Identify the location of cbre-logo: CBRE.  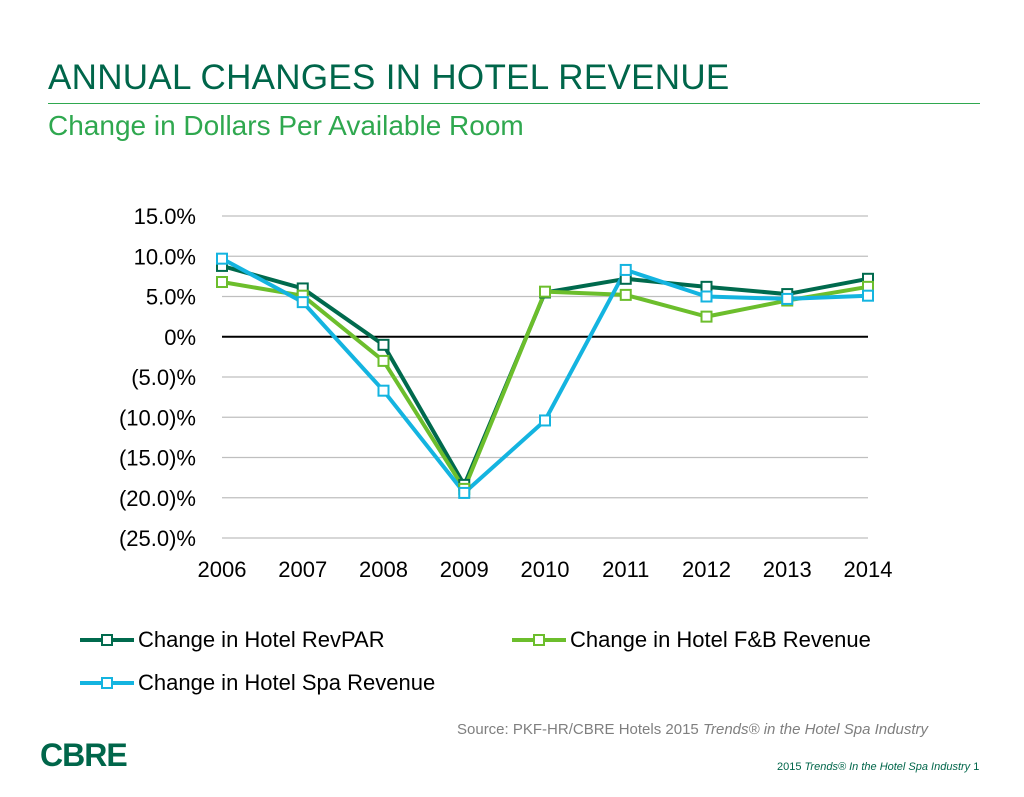
(84, 755).